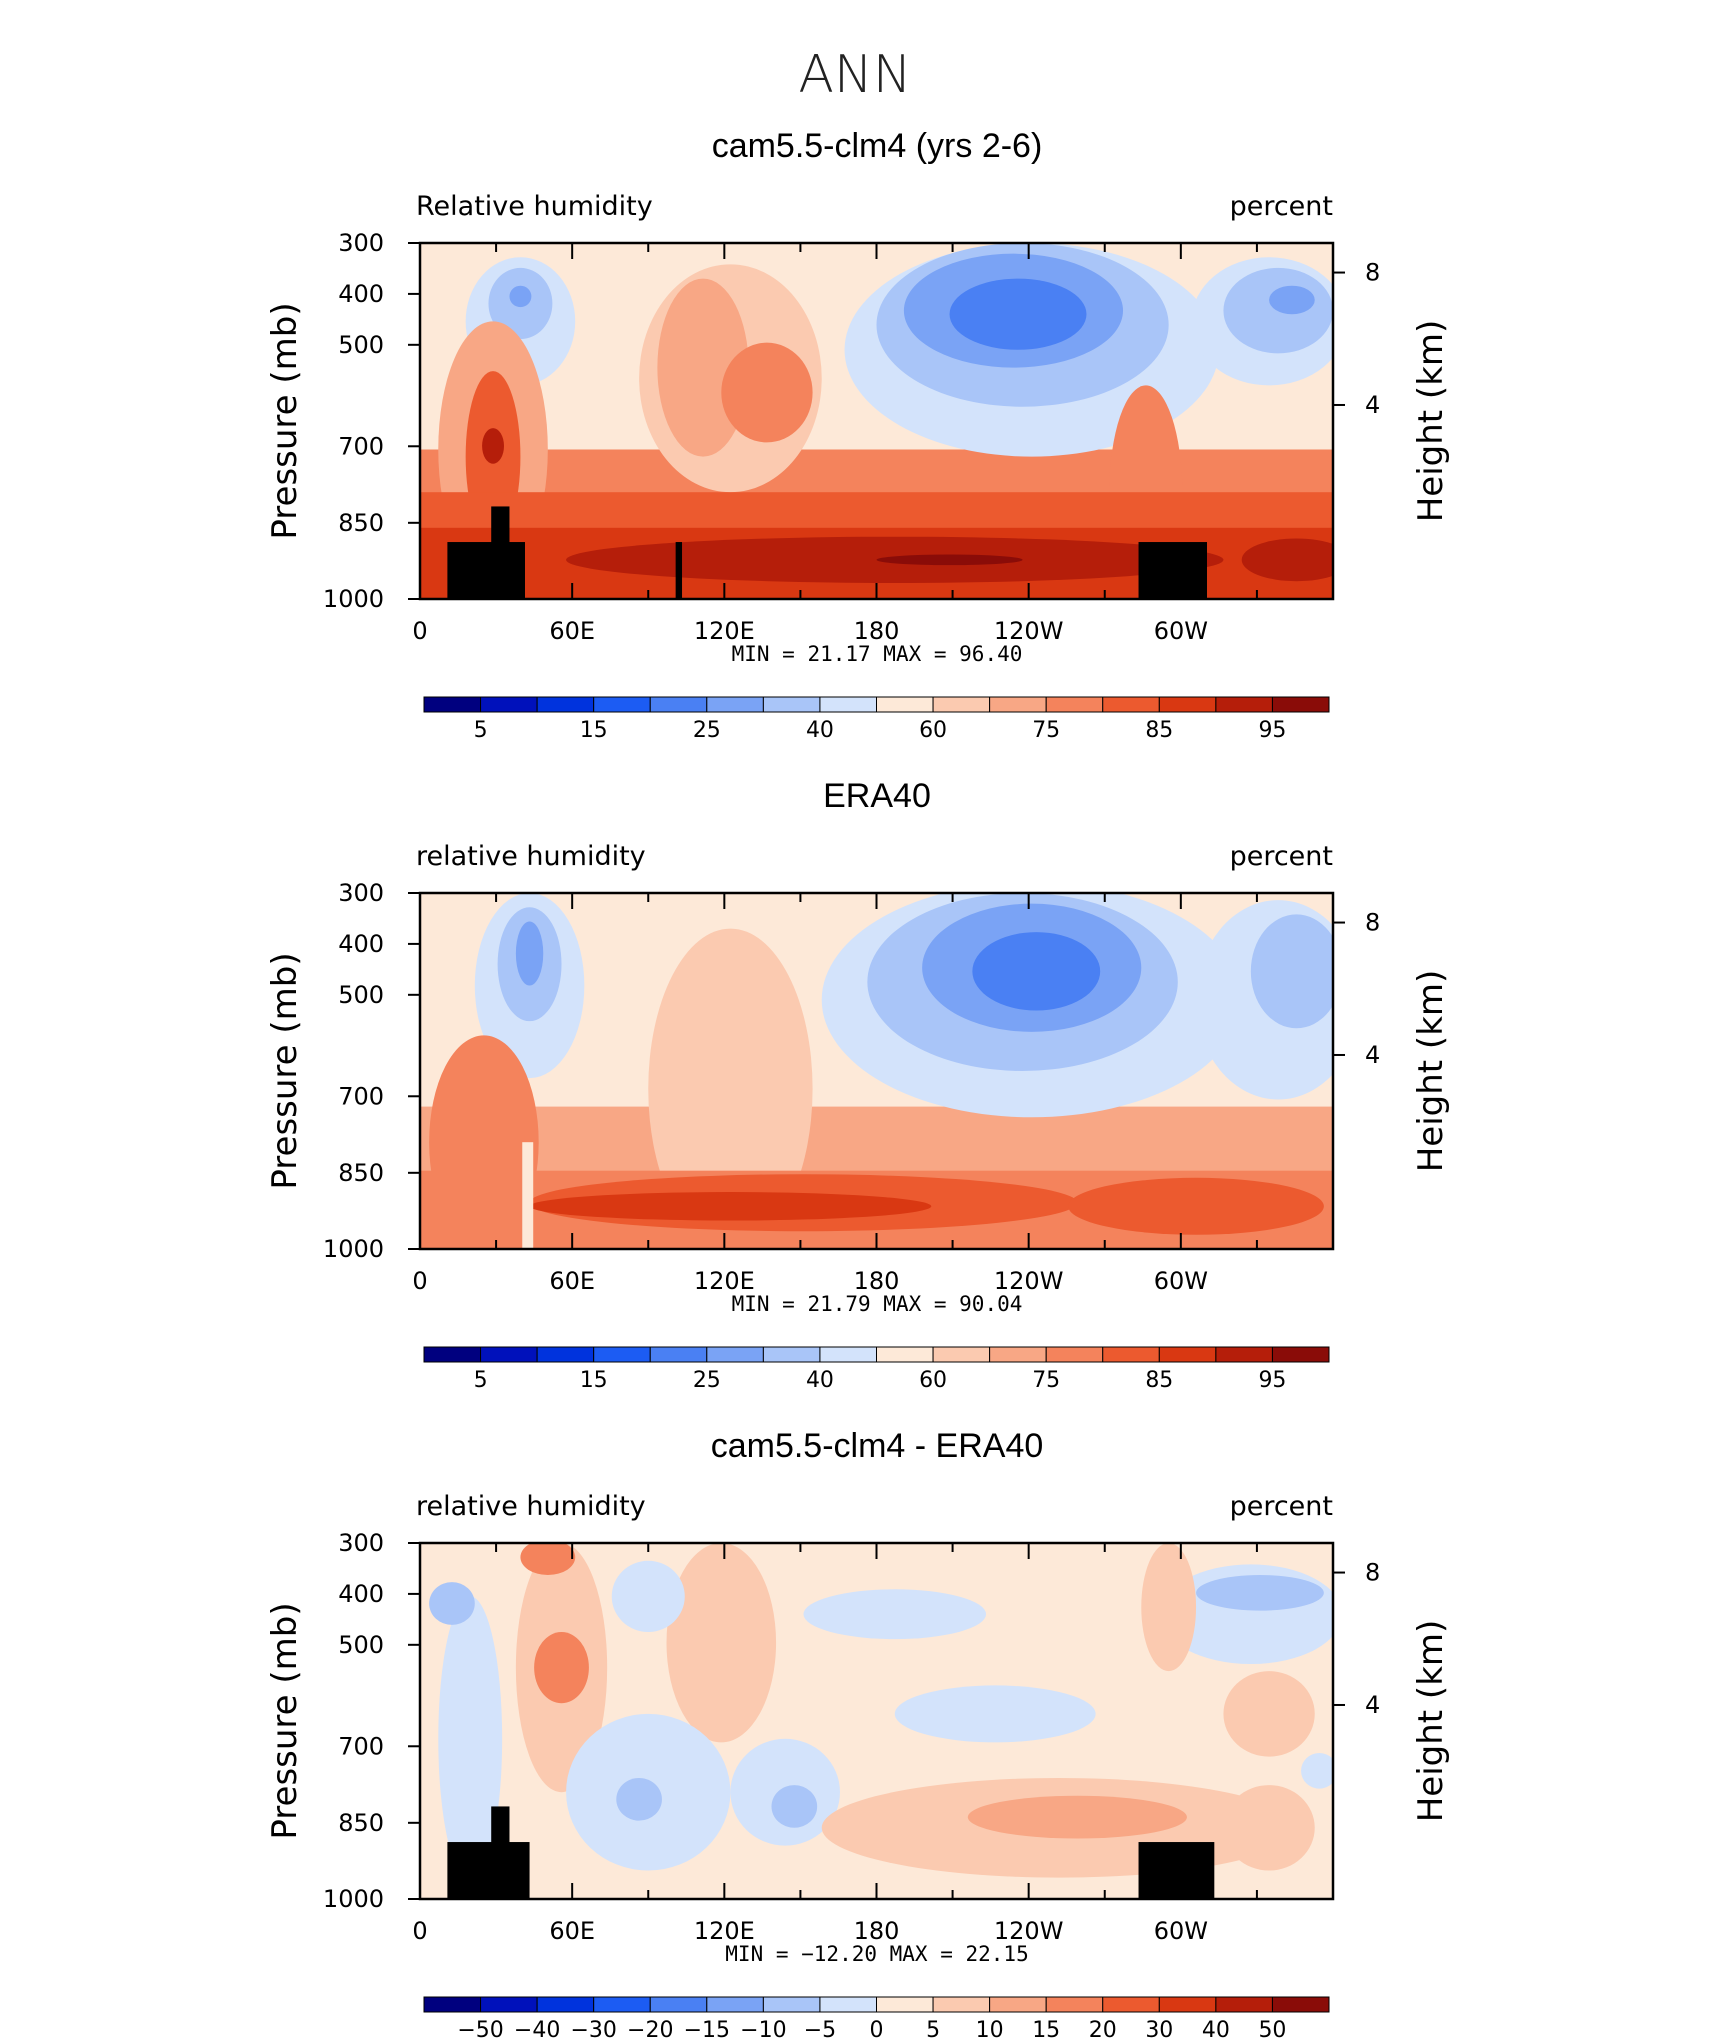 The height and width of the screenshot is (2038, 1710). Describe the element at coordinates (361, 1746) in the screenshot. I see `y-tick-label: 700` at that location.